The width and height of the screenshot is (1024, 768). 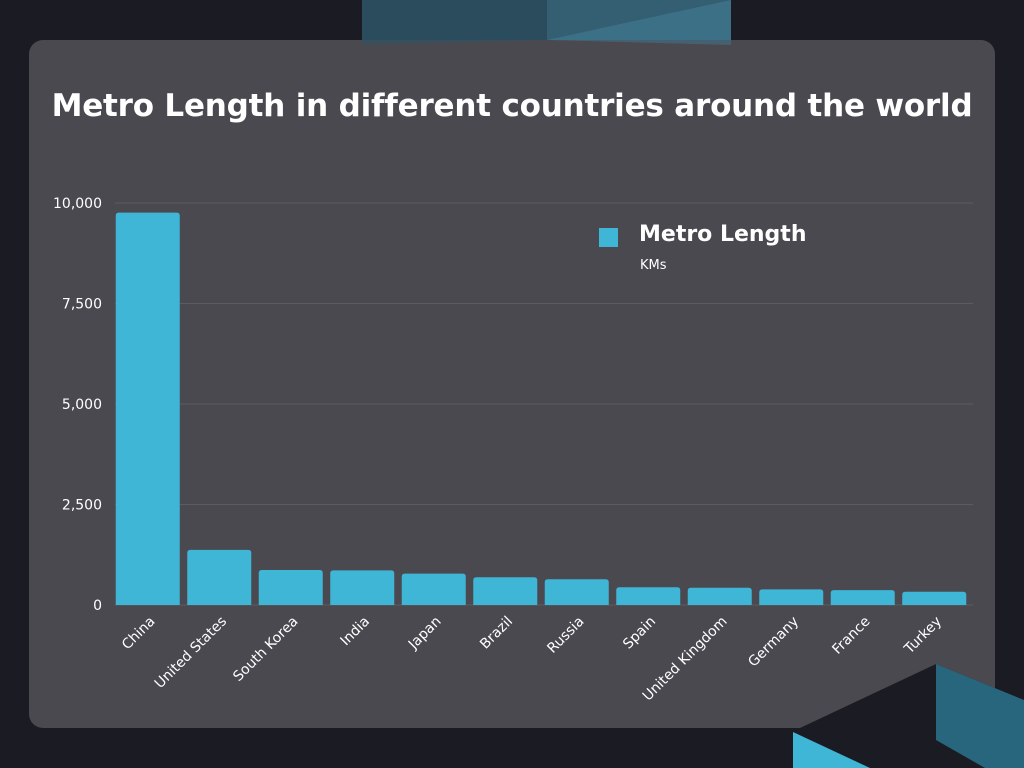 What do you see at coordinates (505, 591) in the screenshot?
I see `bar-brazil` at bounding box center [505, 591].